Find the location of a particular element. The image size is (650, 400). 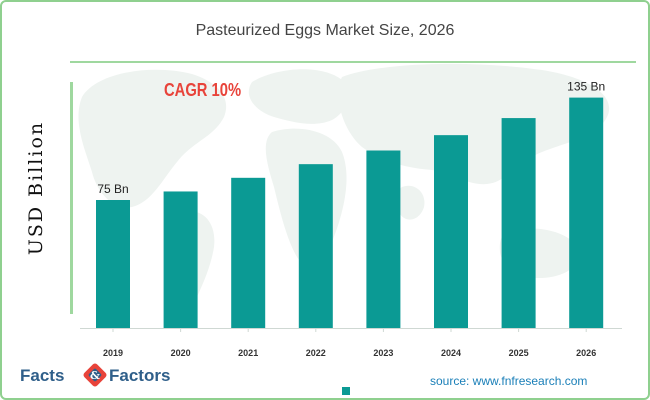

title-underline is located at coordinates (353, 62).